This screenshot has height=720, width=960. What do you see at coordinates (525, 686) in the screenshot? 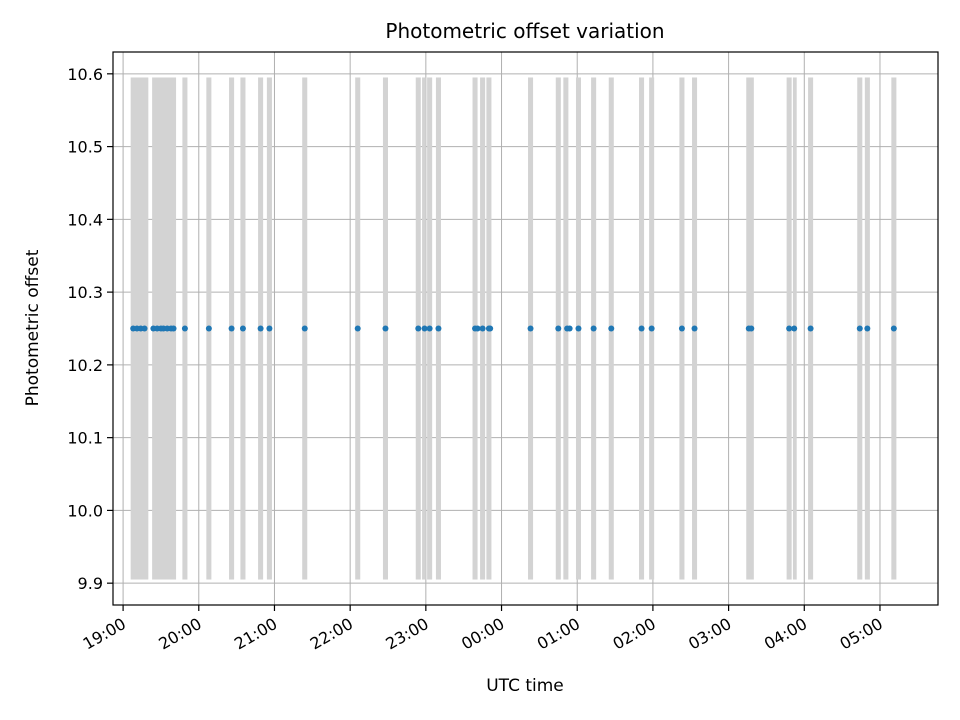
I see `x-axis-label: UTC time` at bounding box center [525, 686].